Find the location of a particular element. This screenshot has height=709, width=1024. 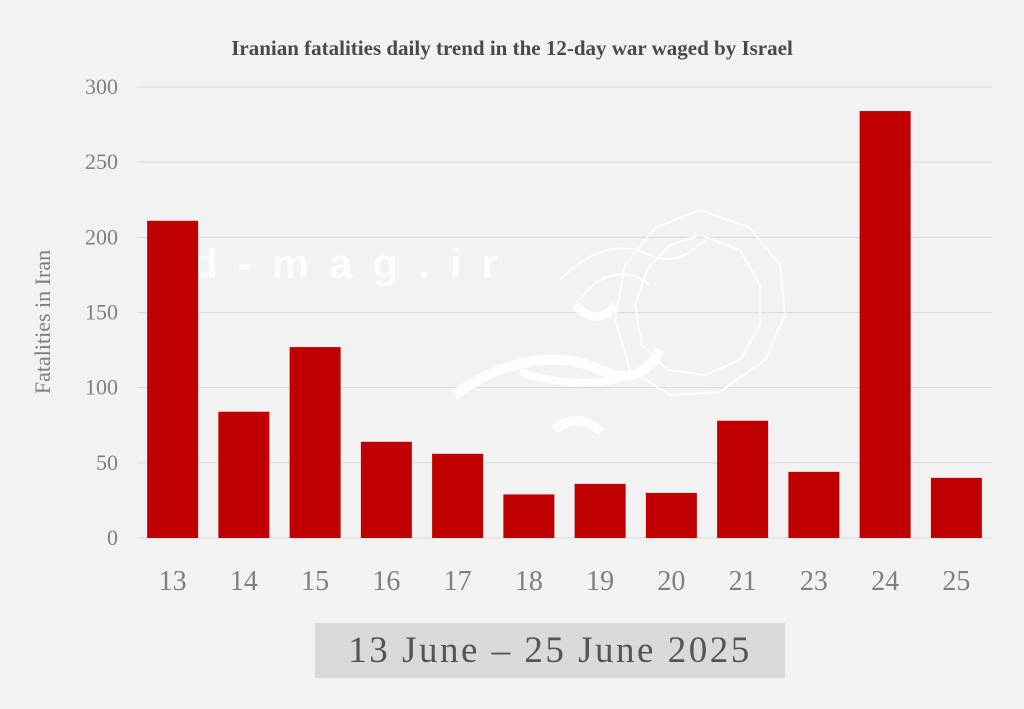

x-tick-label: 20 is located at coordinates (671, 581).